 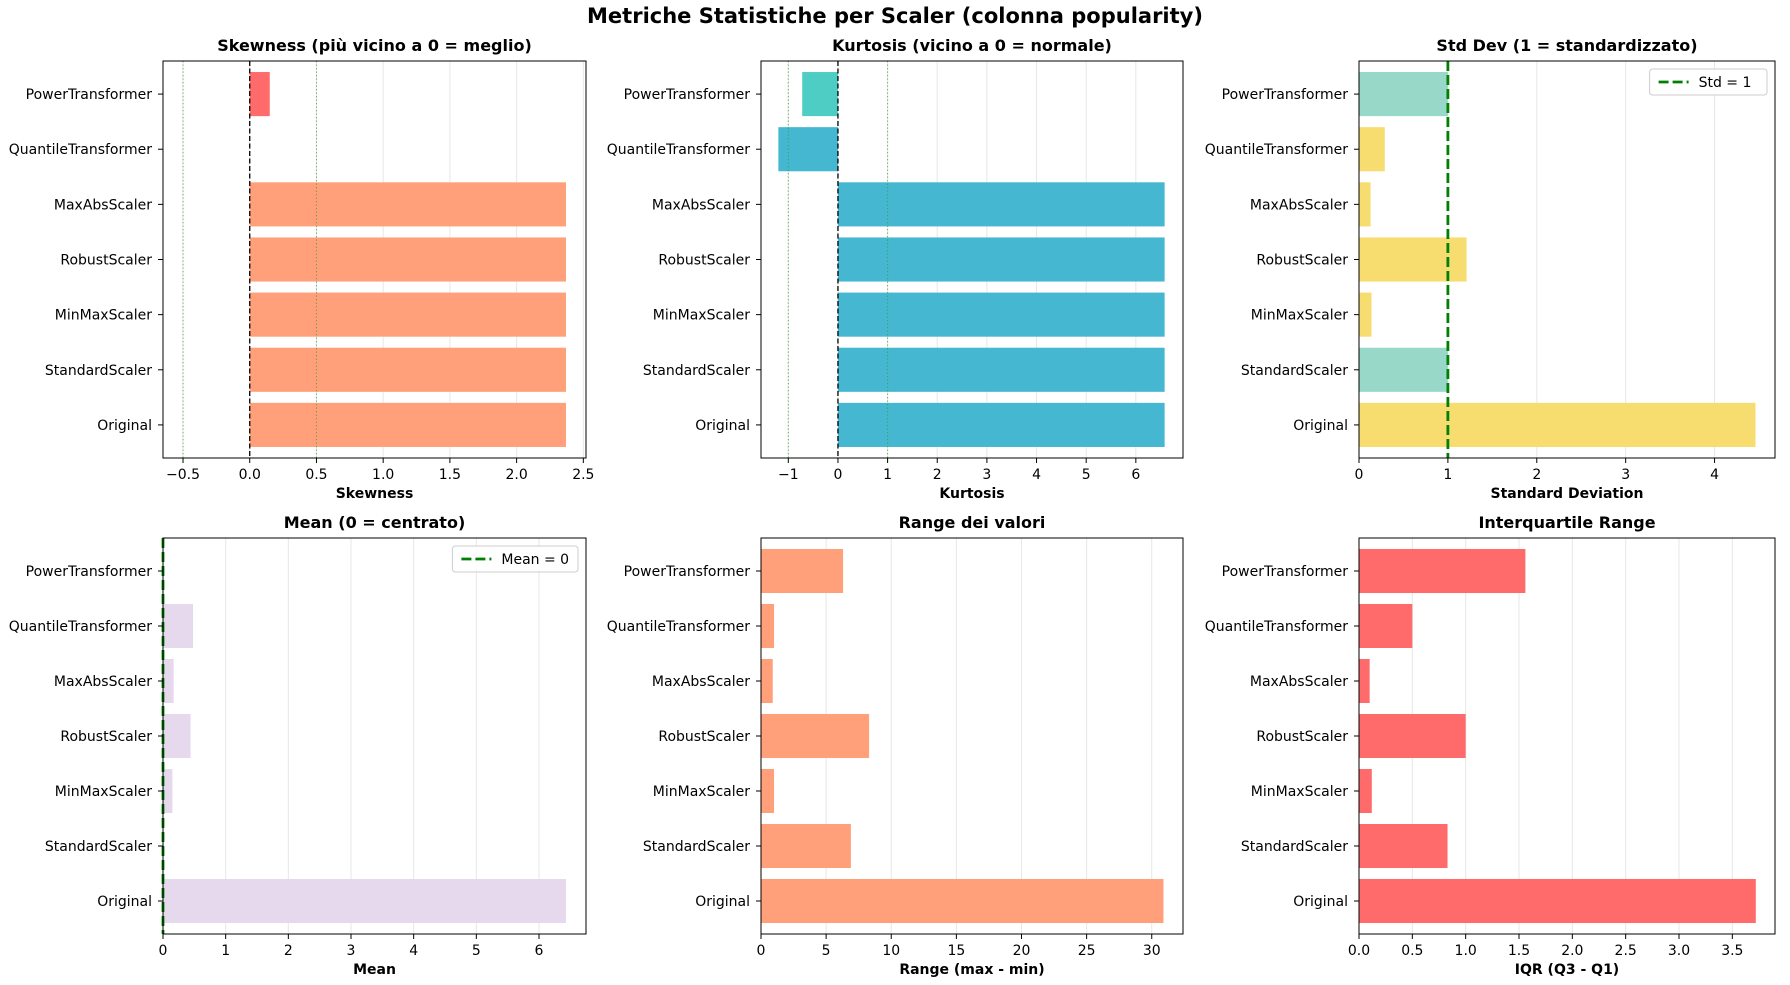 I want to click on panel-title: Range dei valori, so click(x=972, y=522).